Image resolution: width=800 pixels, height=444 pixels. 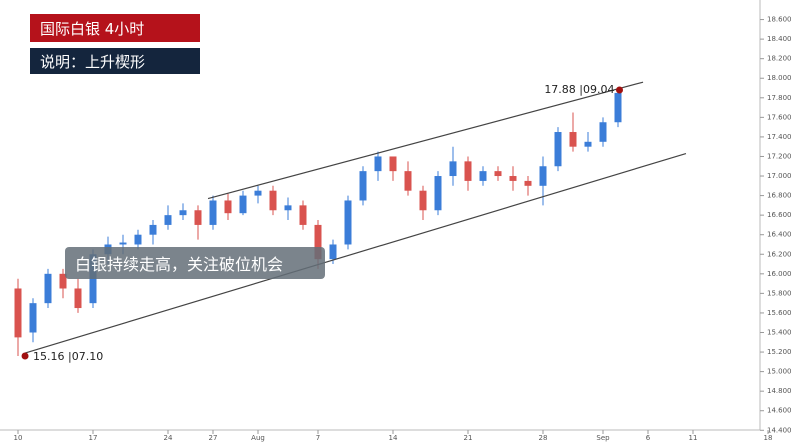 I want to click on y-tick-label: 17.200, so click(x=779, y=156).